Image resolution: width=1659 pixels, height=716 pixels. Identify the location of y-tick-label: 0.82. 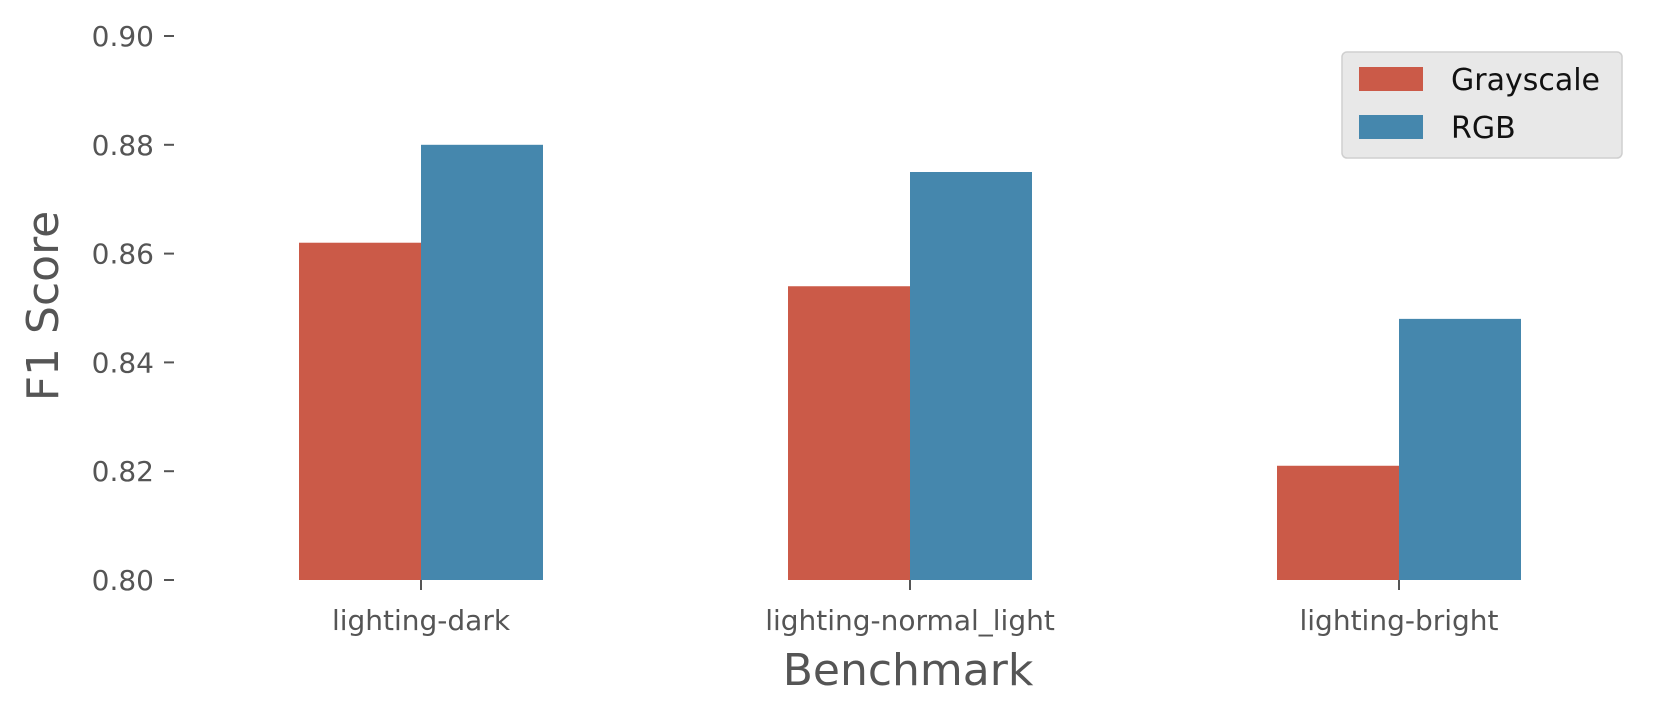
(123, 471).